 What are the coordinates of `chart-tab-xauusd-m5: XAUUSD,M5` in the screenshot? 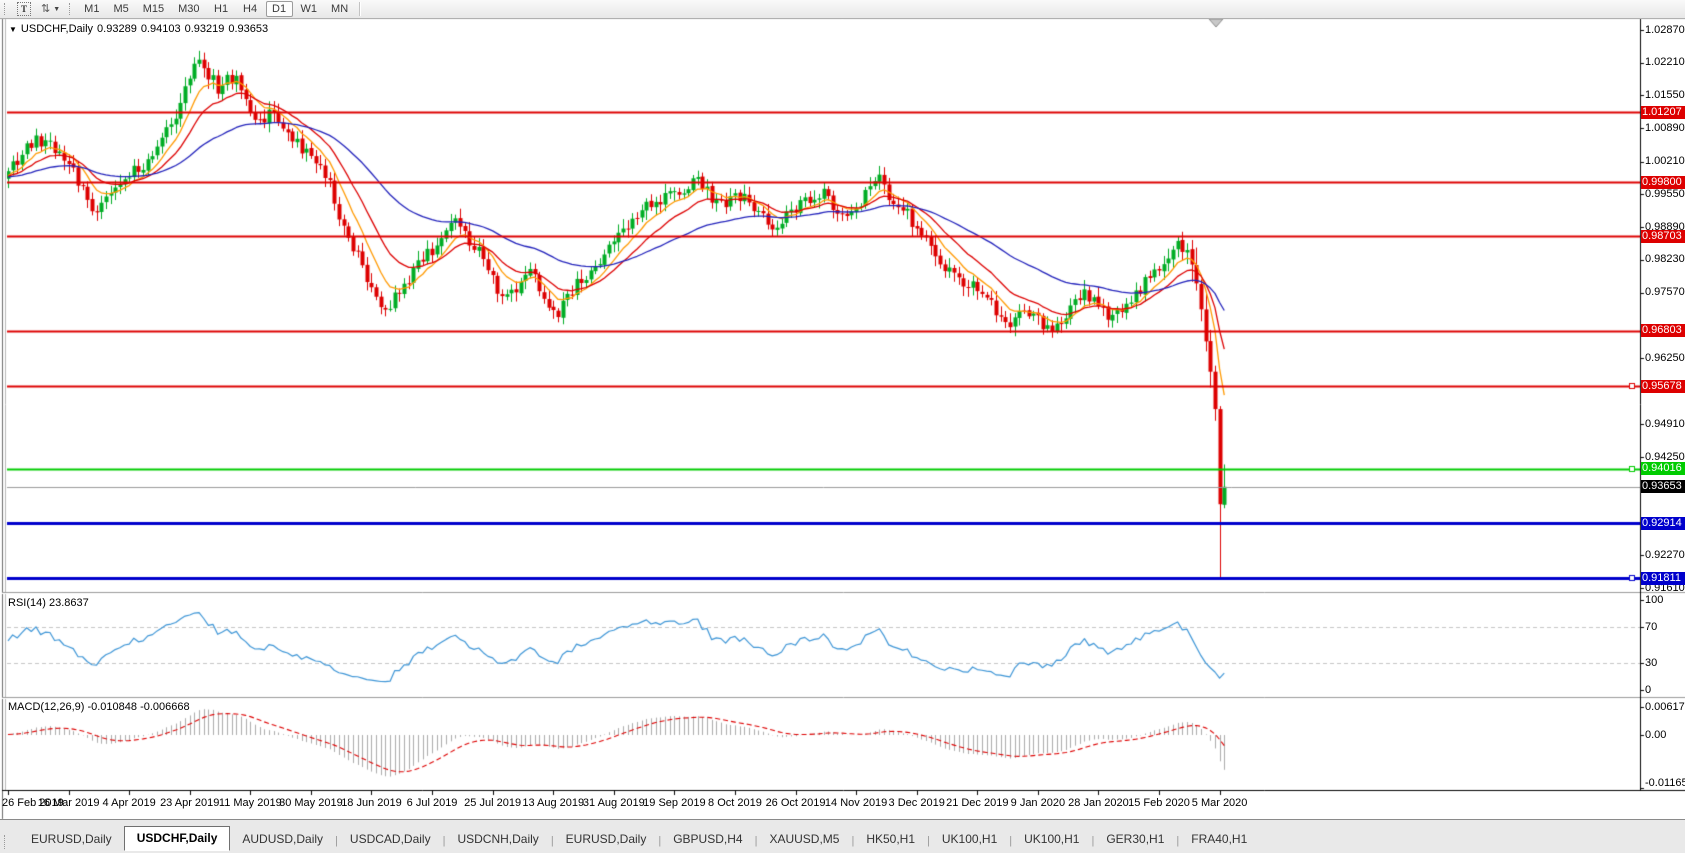 It's located at (804, 839).